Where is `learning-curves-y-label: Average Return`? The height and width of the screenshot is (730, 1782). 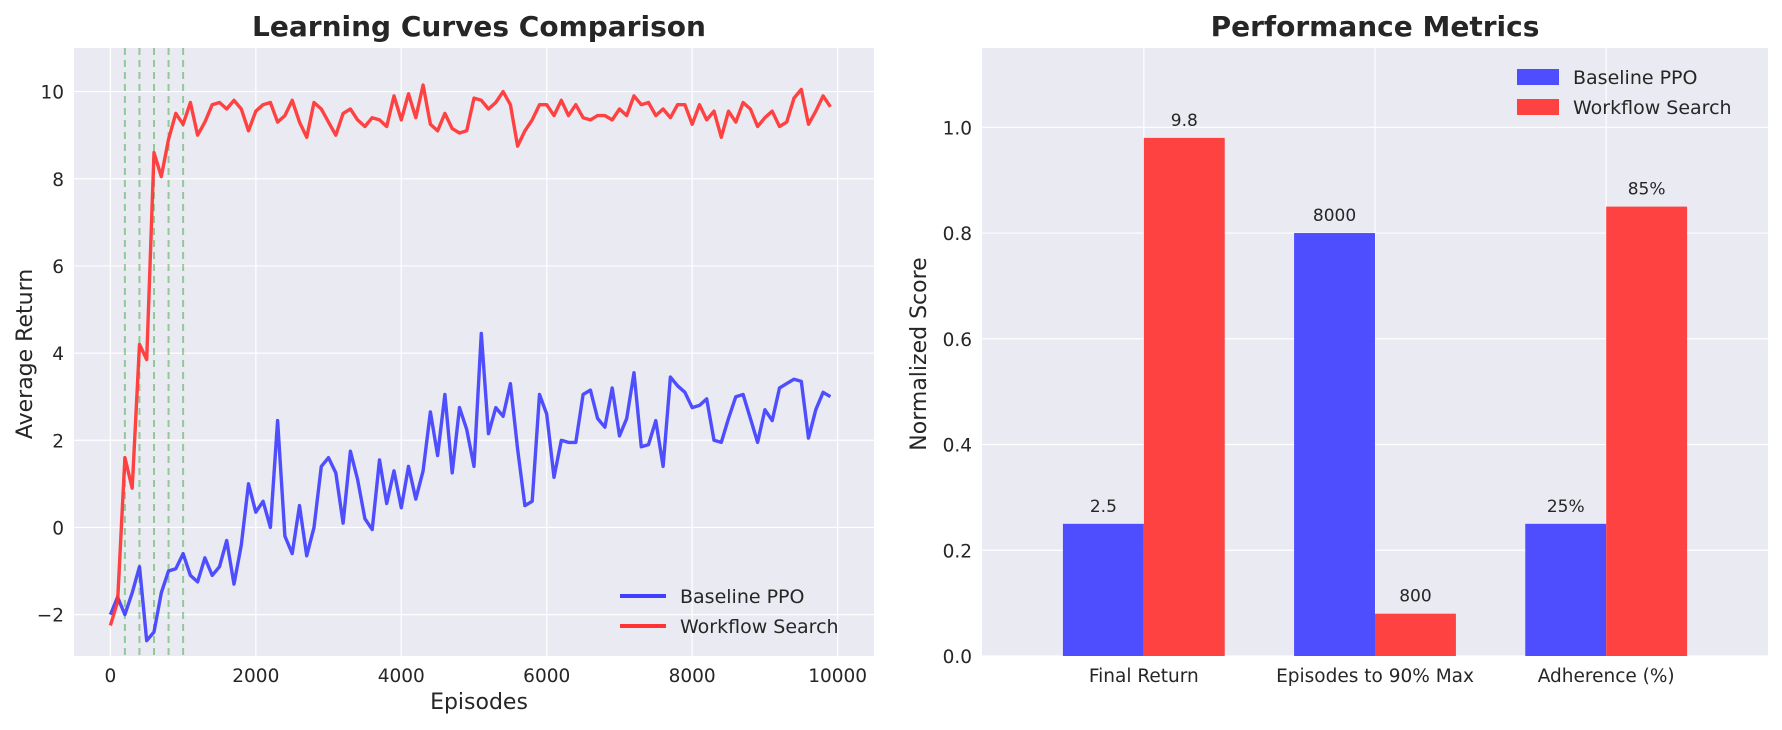 learning-curves-y-label: Average Return is located at coordinates (25, 354).